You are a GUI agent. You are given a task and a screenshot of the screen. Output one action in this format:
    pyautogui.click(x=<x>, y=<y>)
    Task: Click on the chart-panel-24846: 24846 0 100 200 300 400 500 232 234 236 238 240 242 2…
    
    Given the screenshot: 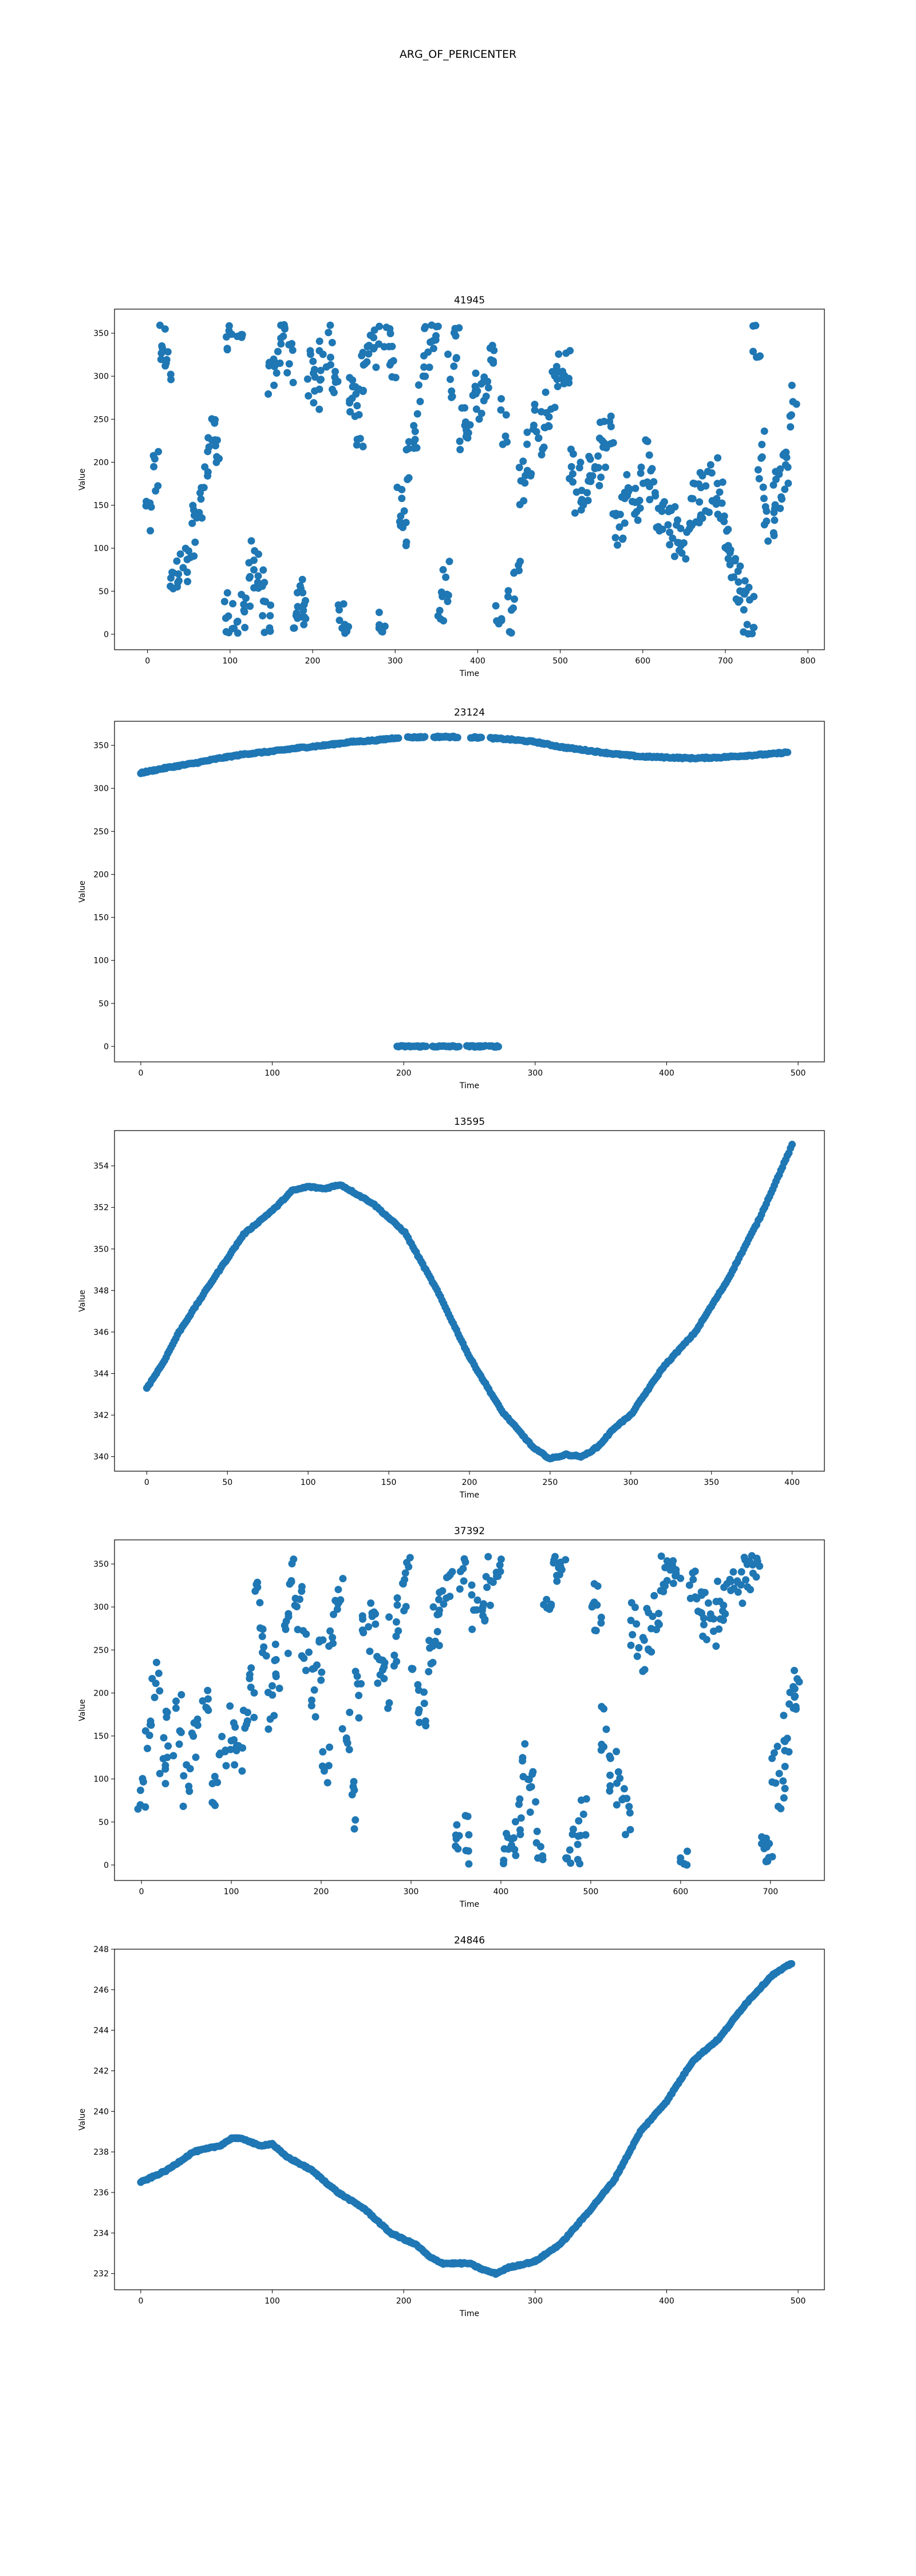 What is the action you would take?
    pyautogui.click(x=452, y=2126)
    